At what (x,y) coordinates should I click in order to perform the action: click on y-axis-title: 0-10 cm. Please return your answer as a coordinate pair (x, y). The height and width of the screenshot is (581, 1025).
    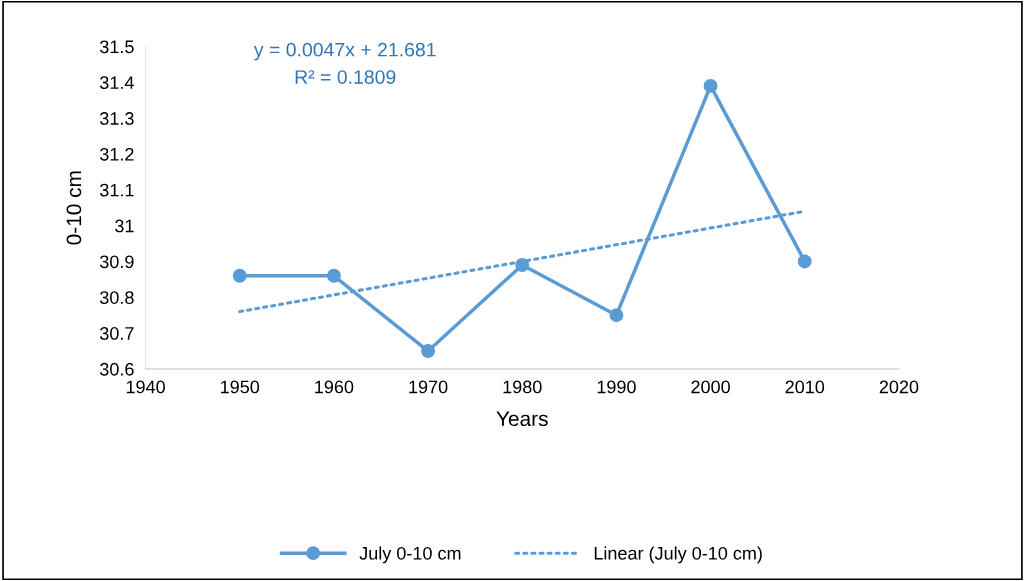
    Looking at the image, I should click on (74, 208).